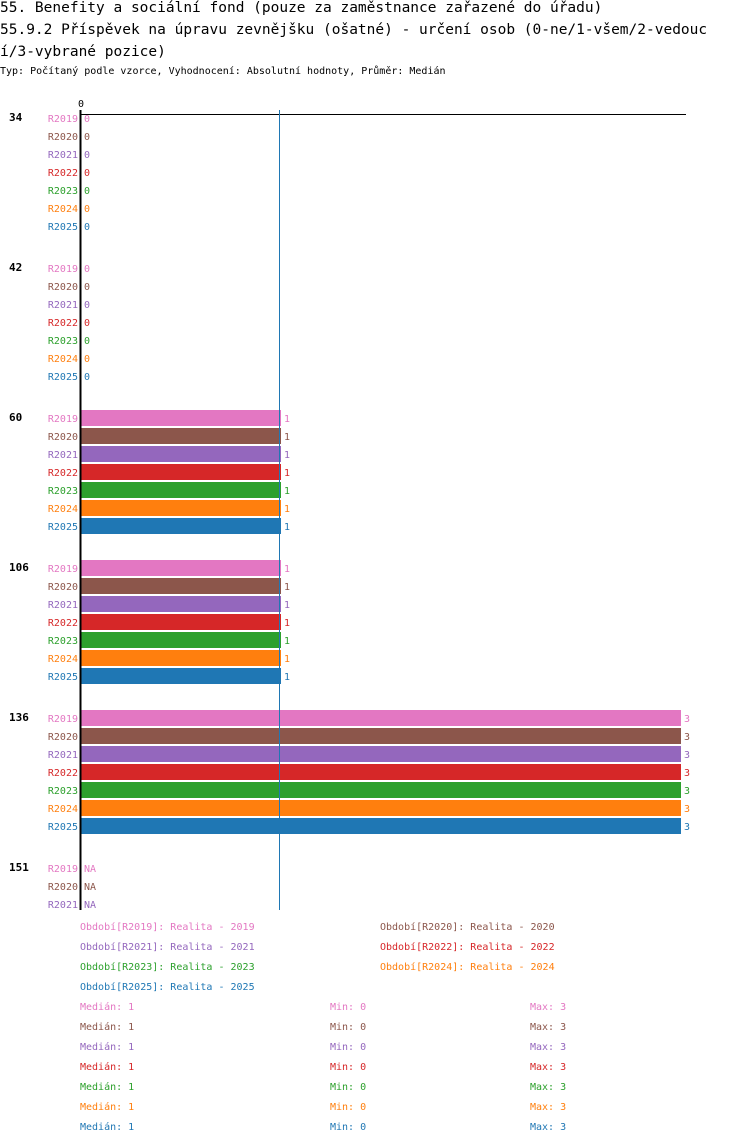 This screenshot has height=1146, width=750. Describe the element at coordinates (81, 104) in the screenshot. I see `x-tick-label: 0` at that location.